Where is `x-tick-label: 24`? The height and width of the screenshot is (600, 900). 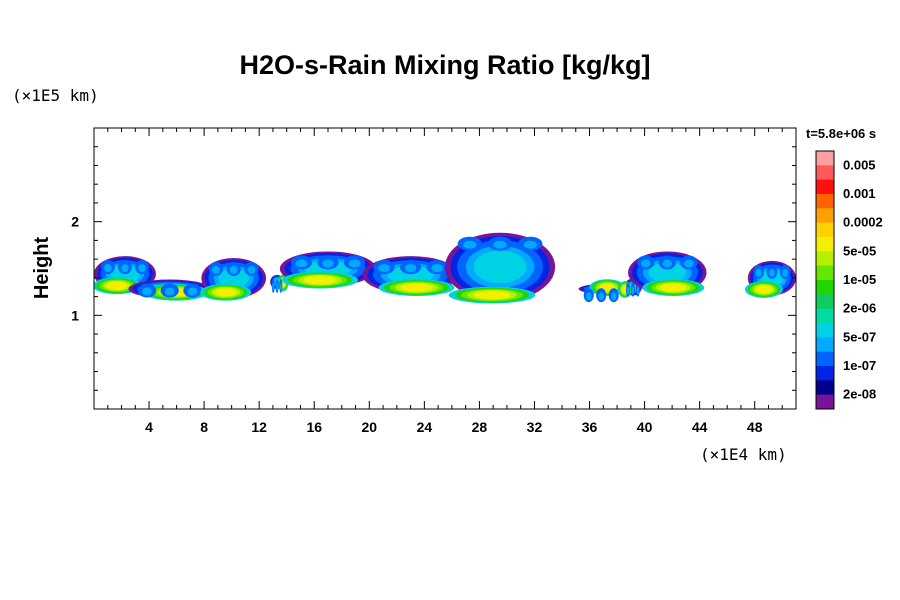
x-tick-label: 24 is located at coordinates (425, 427).